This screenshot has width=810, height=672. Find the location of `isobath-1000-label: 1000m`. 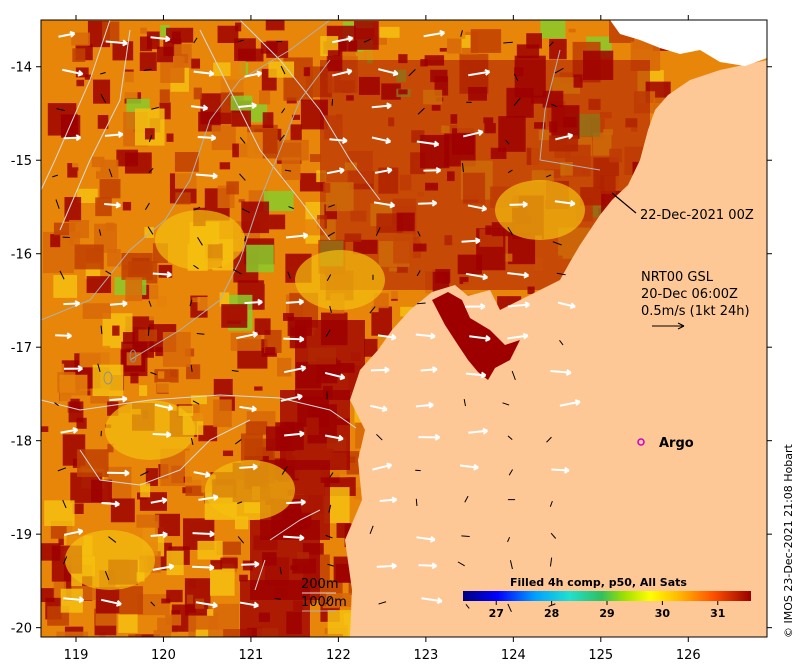

isobath-1000-label: 1000m is located at coordinates (324, 602).